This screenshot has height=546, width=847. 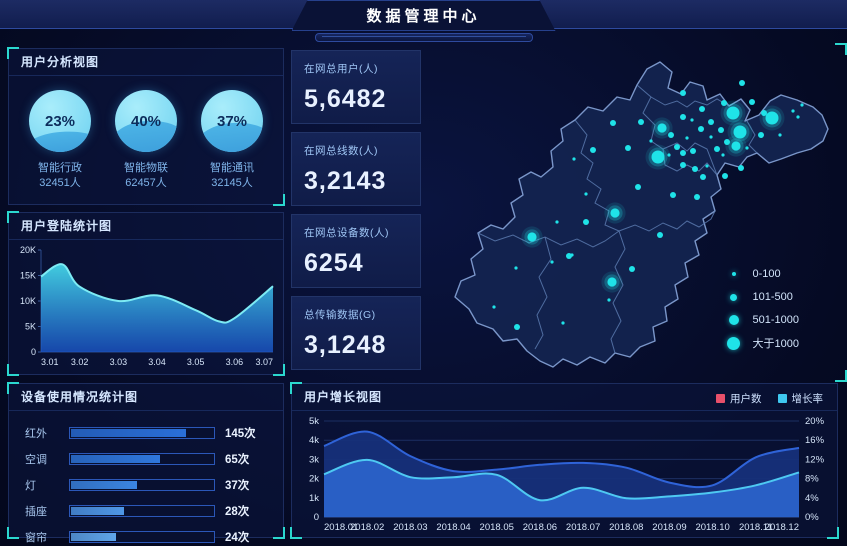 I want to click on svg-text: 3.02, so click(x=80, y=362).